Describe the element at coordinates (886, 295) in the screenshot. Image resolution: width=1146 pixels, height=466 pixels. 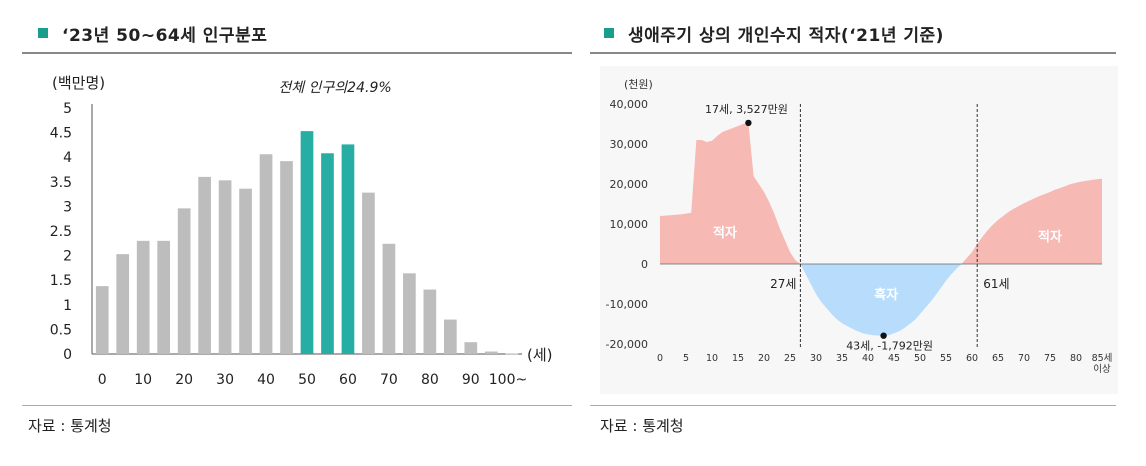
I see `region-label-surplus: 흑자` at that location.